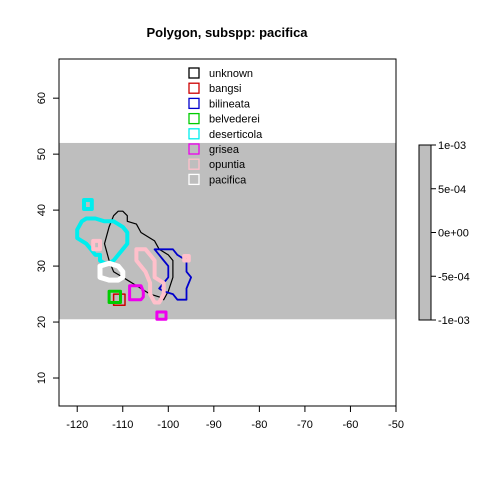  Describe the element at coordinates (224, 150) in the screenshot. I see `legend-label-grisea: grisea` at that location.